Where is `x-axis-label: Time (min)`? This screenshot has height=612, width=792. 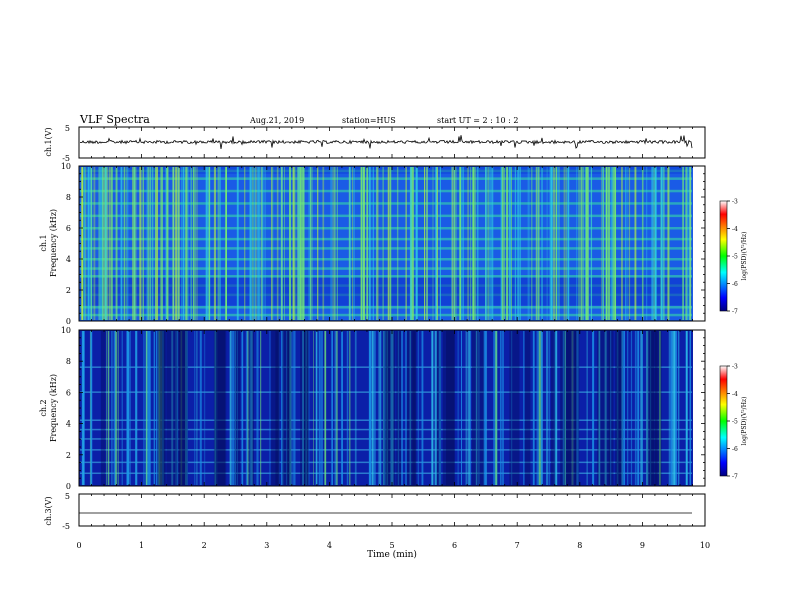 x-axis-label: Time (min) is located at coordinates (392, 554).